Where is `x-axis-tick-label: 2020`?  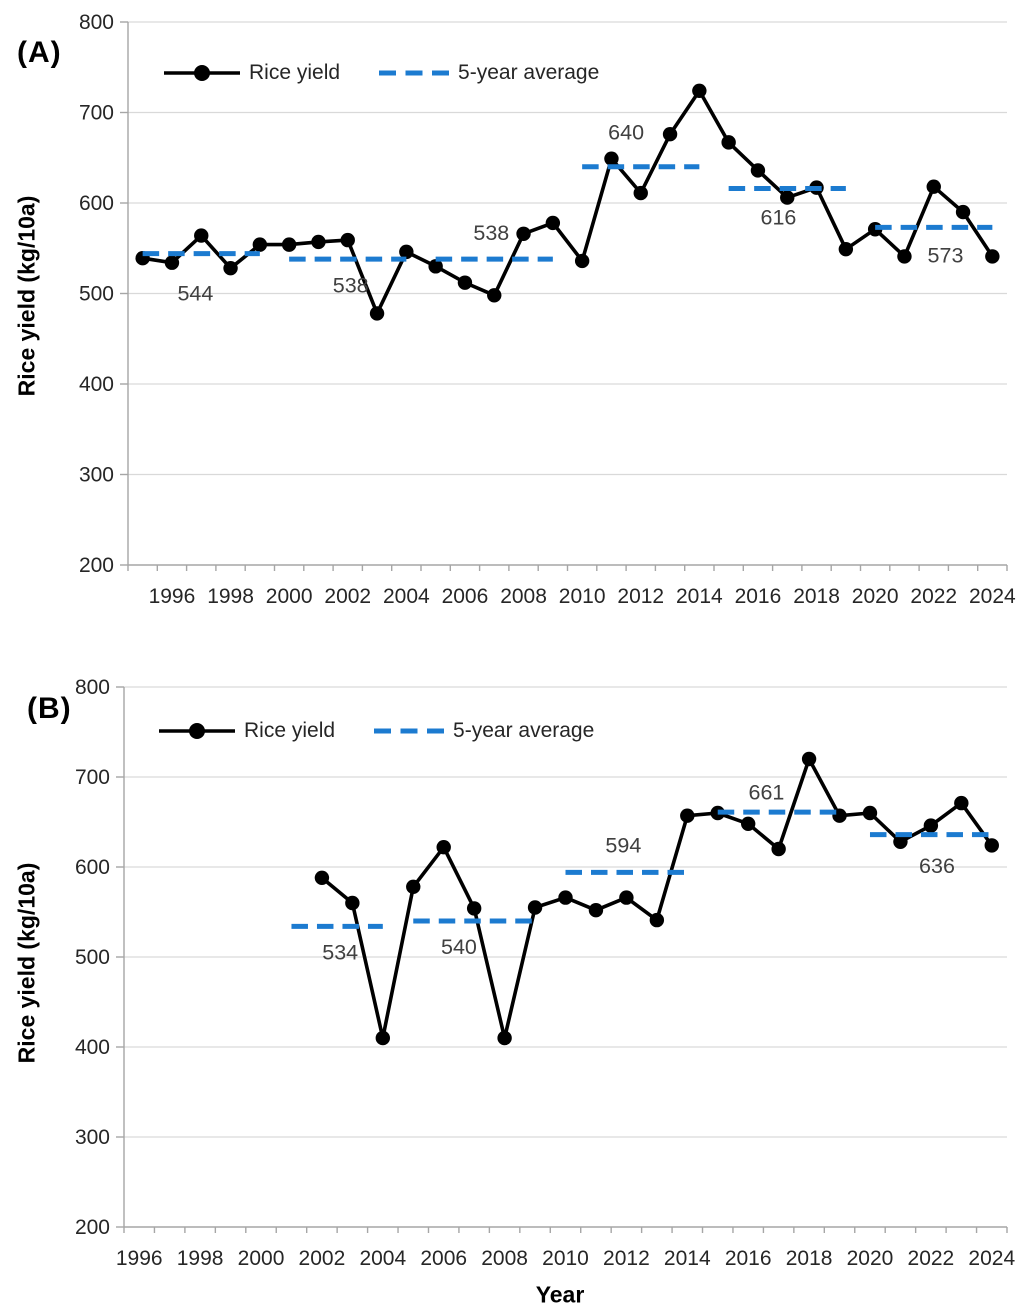 x-axis-tick-label: 2020 is located at coordinates (875, 596).